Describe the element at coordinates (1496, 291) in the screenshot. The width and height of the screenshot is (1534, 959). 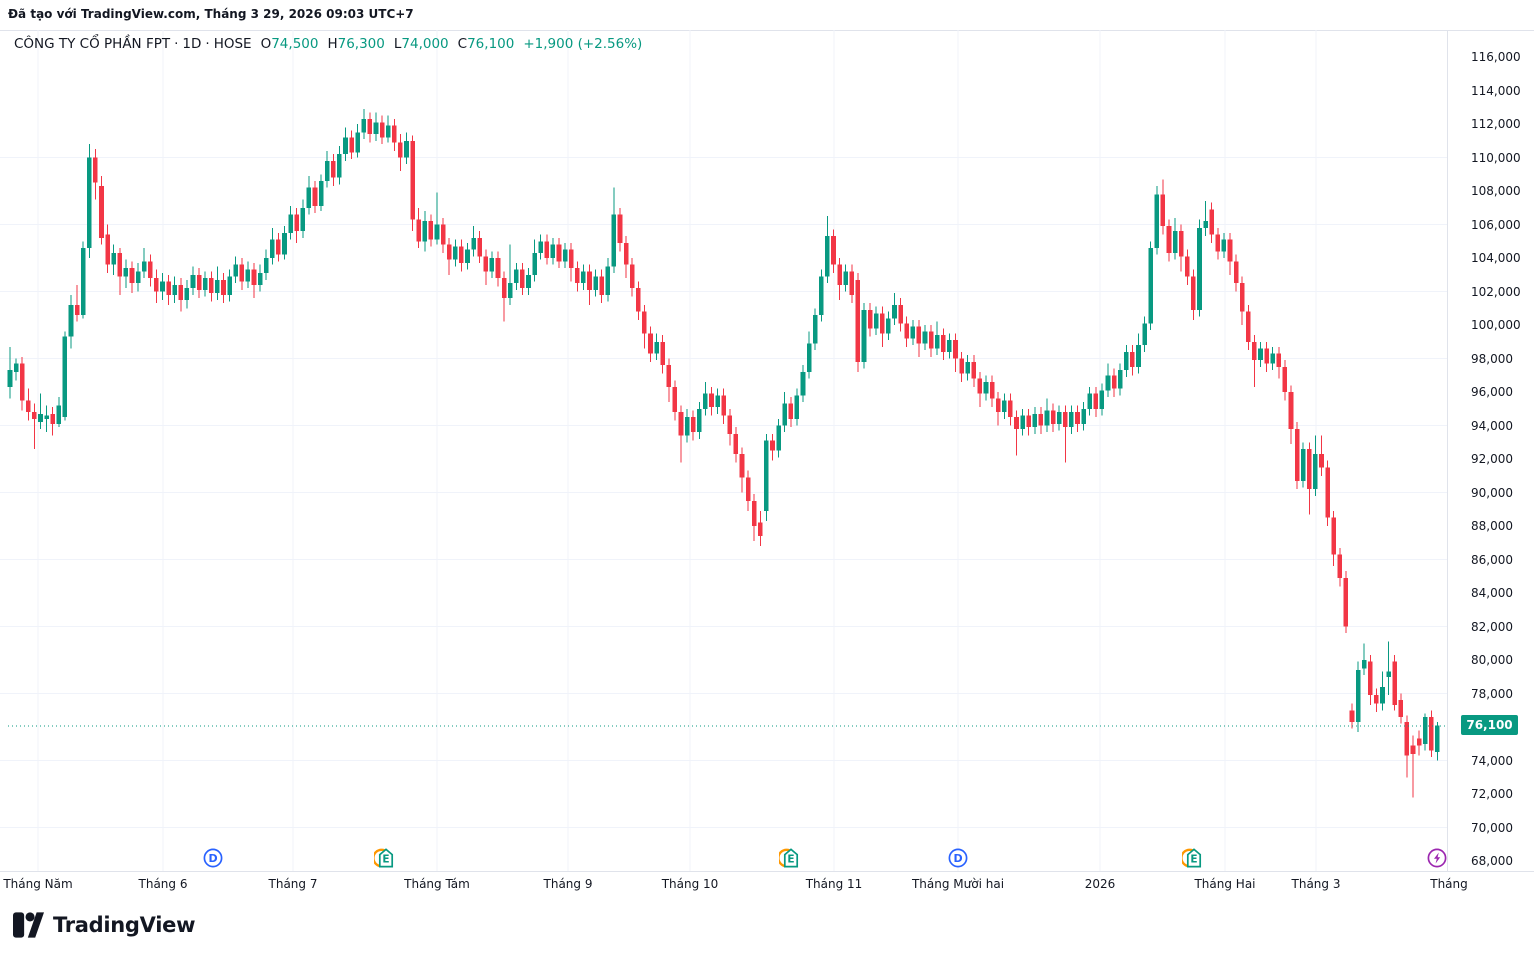
I see `price-axis-label: 102,000` at that location.